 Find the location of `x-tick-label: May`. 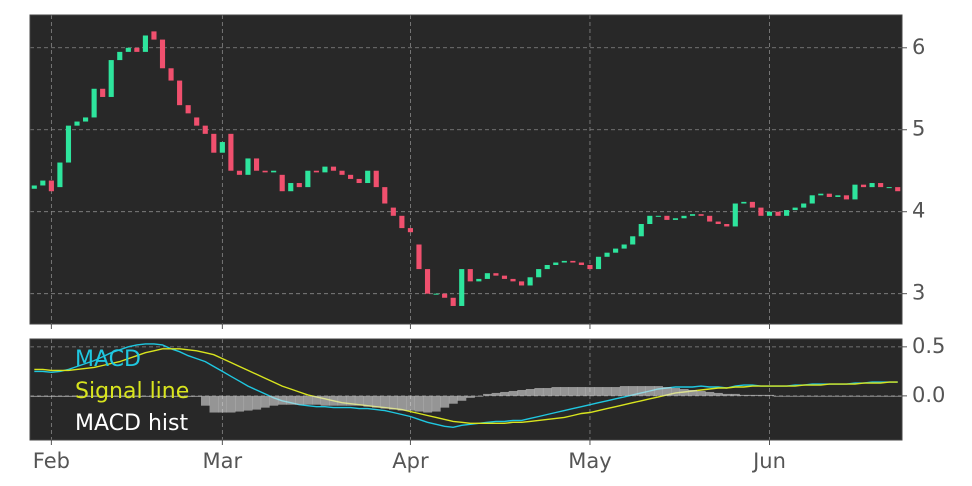

x-tick-label: May is located at coordinates (589, 461).